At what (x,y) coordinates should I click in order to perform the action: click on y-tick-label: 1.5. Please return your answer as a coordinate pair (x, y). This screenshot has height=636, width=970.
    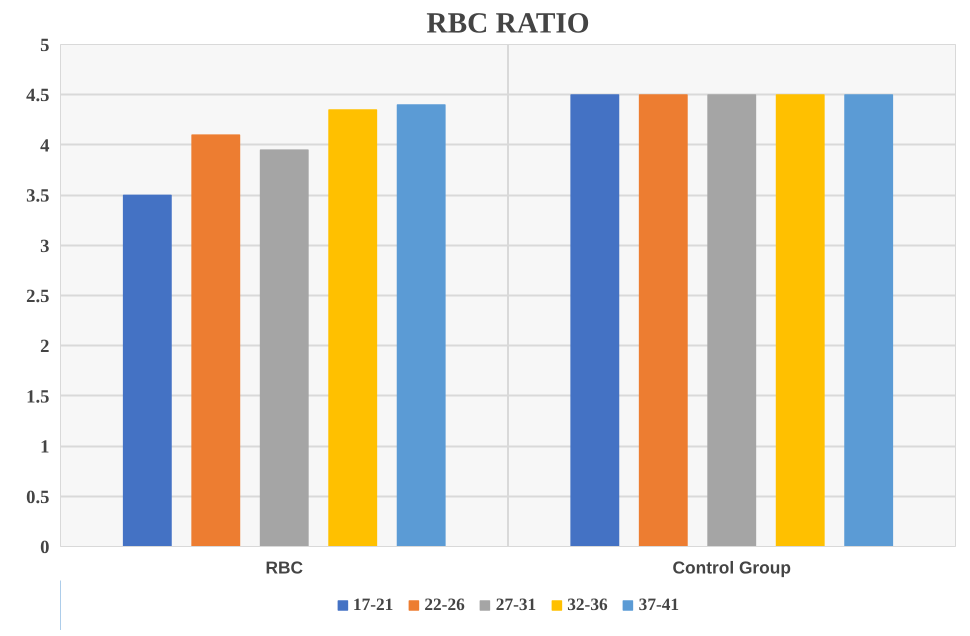
    Looking at the image, I should click on (38, 397).